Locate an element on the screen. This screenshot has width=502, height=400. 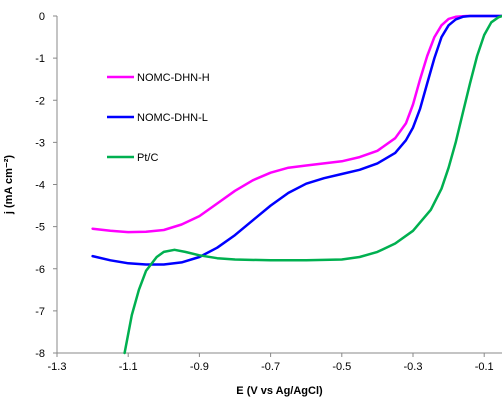
x-tick-label: -0.7 is located at coordinates (270, 367).